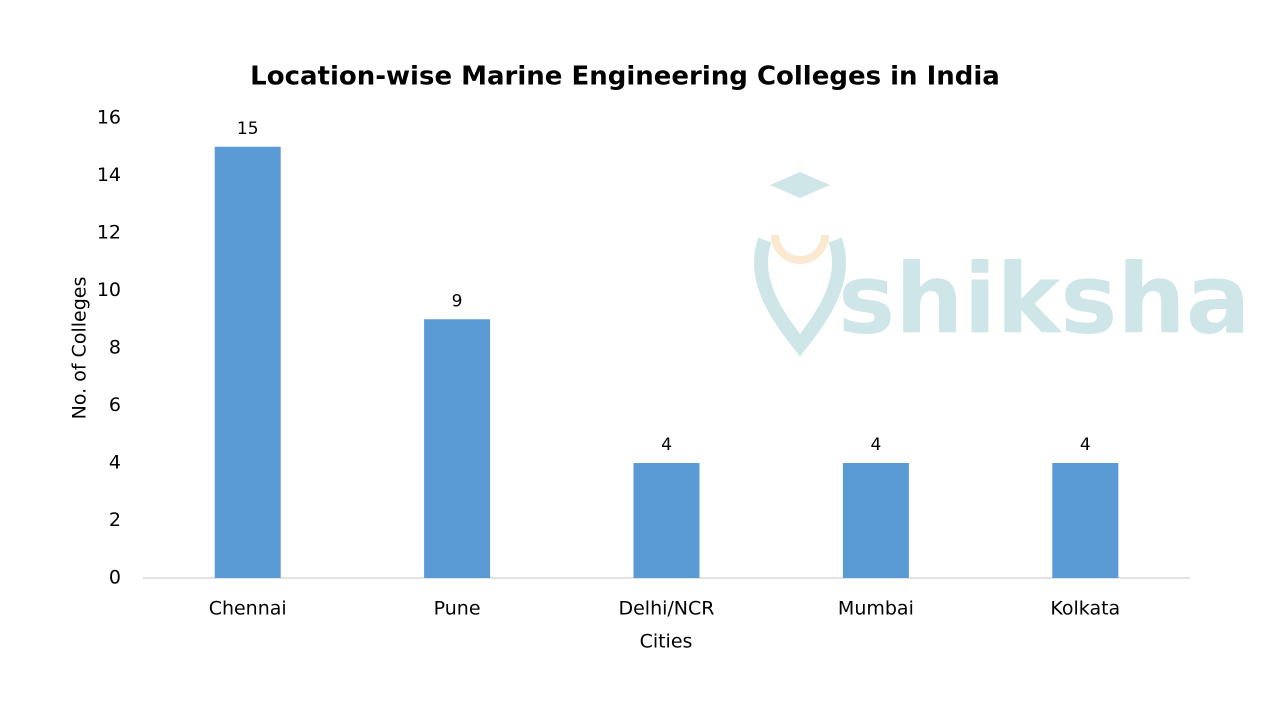  Describe the element at coordinates (109, 290) in the screenshot. I see `y-tick-label: 10` at that location.